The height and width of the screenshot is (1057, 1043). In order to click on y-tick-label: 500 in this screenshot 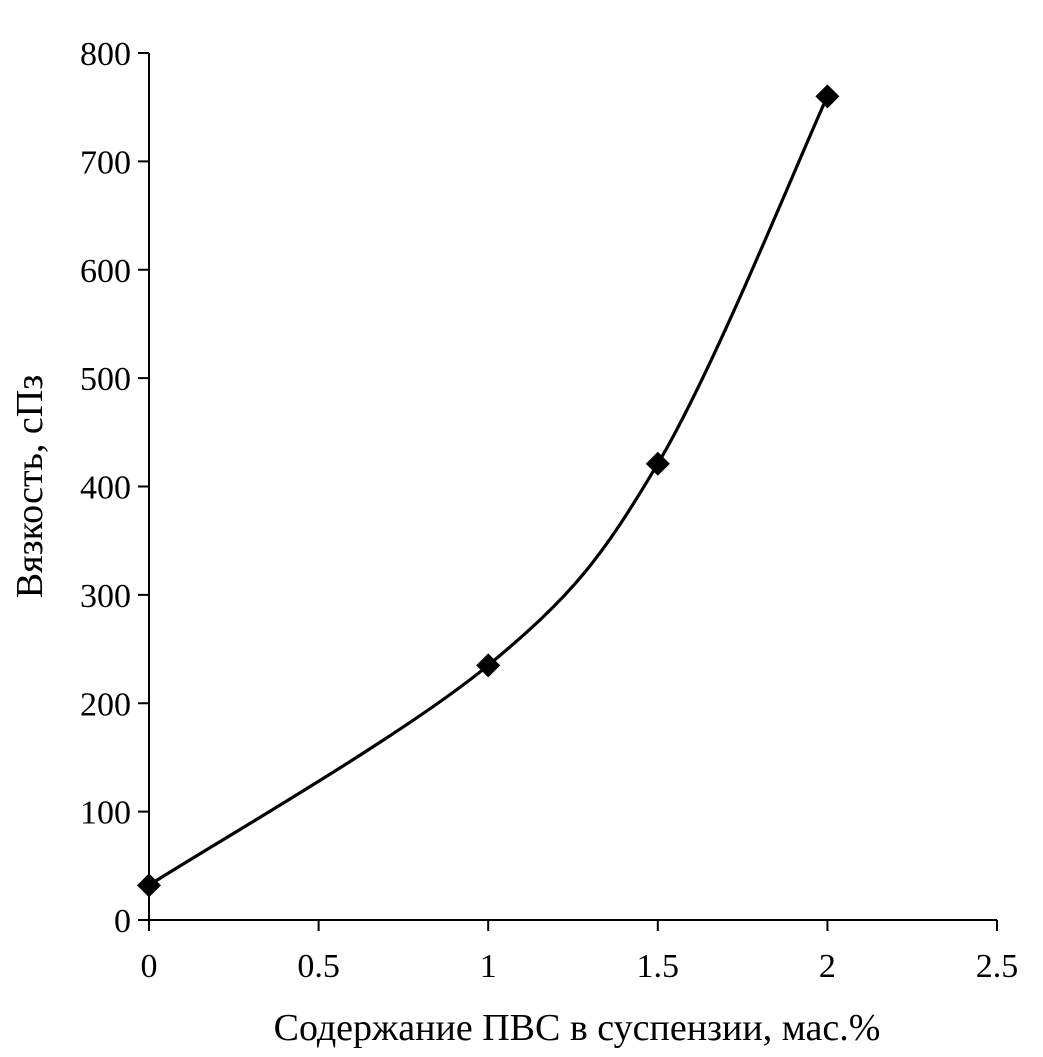, I will do `click(105, 379)`.